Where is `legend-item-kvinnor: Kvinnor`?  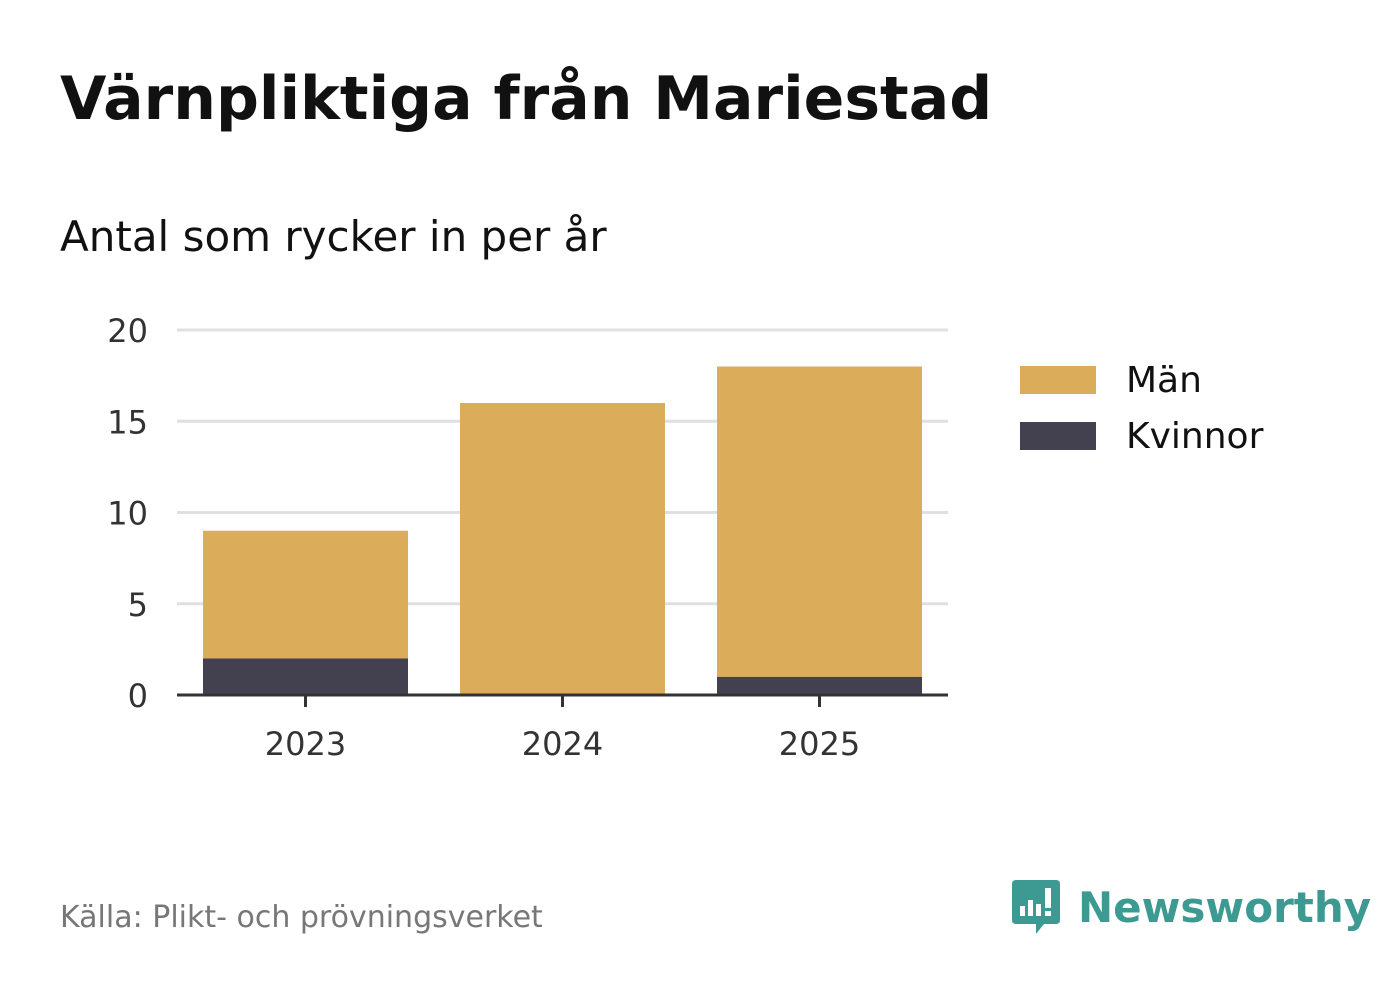 legend-item-kvinnor: Kvinnor is located at coordinates (1141, 436).